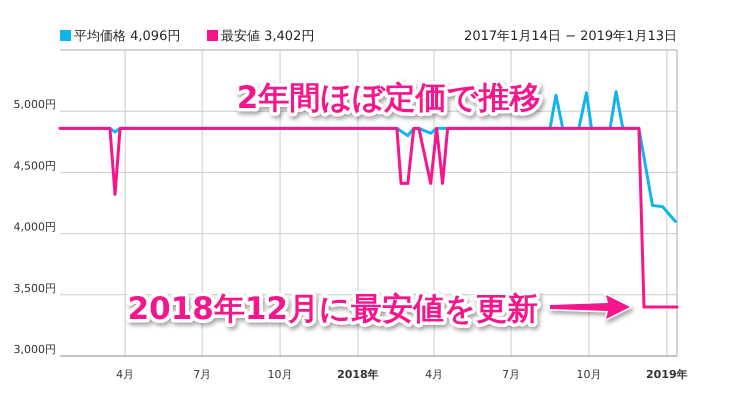  What do you see at coordinates (358, 374) in the screenshot?
I see `x-tick-label: 2018年` at bounding box center [358, 374].